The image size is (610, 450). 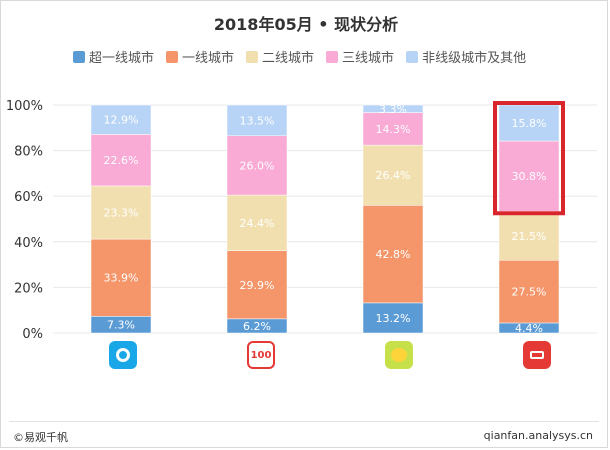 What do you see at coordinates (208, 58) in the screenshot?
I see `legend-label: 一线城市` at bounding box center [208, 58].